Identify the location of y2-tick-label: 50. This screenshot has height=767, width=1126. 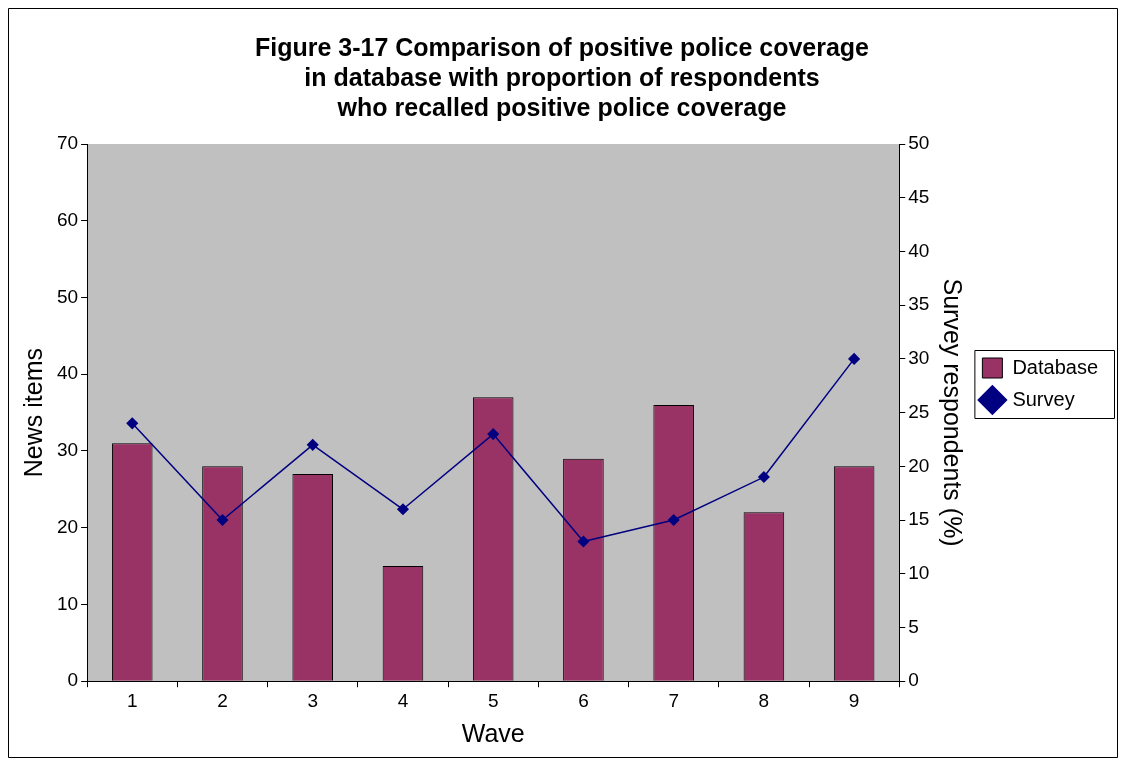
(919, 143).